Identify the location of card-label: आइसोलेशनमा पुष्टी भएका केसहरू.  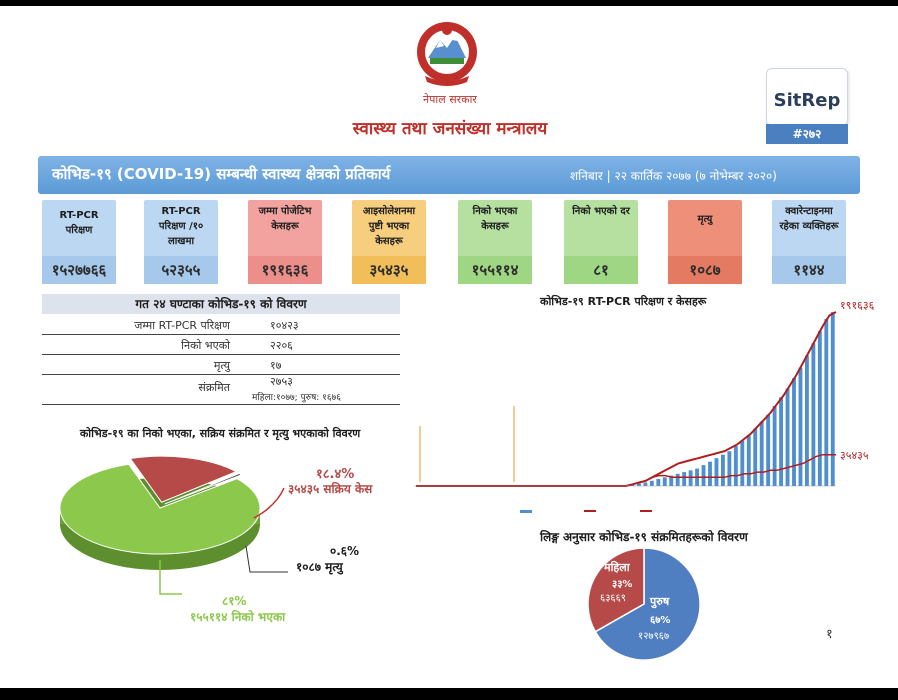
(389, 226).